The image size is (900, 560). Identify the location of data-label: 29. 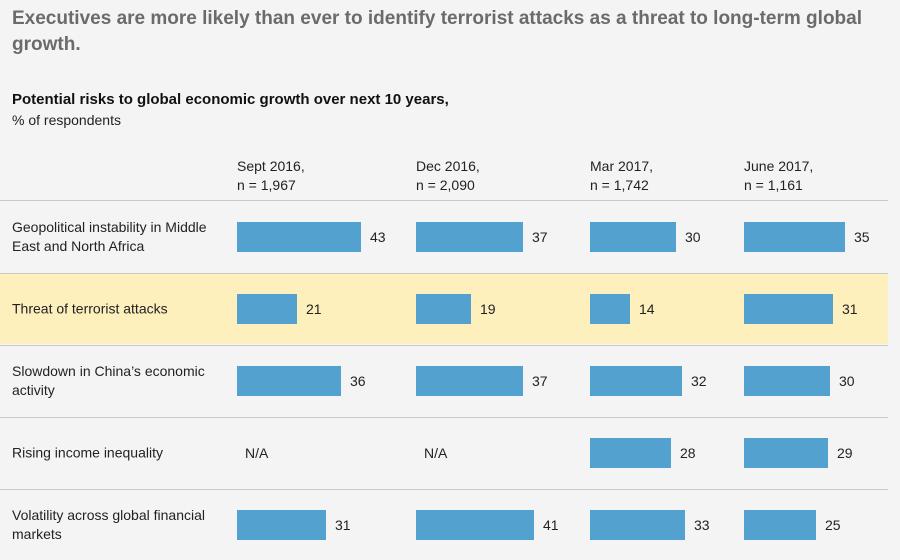
(845, 453).